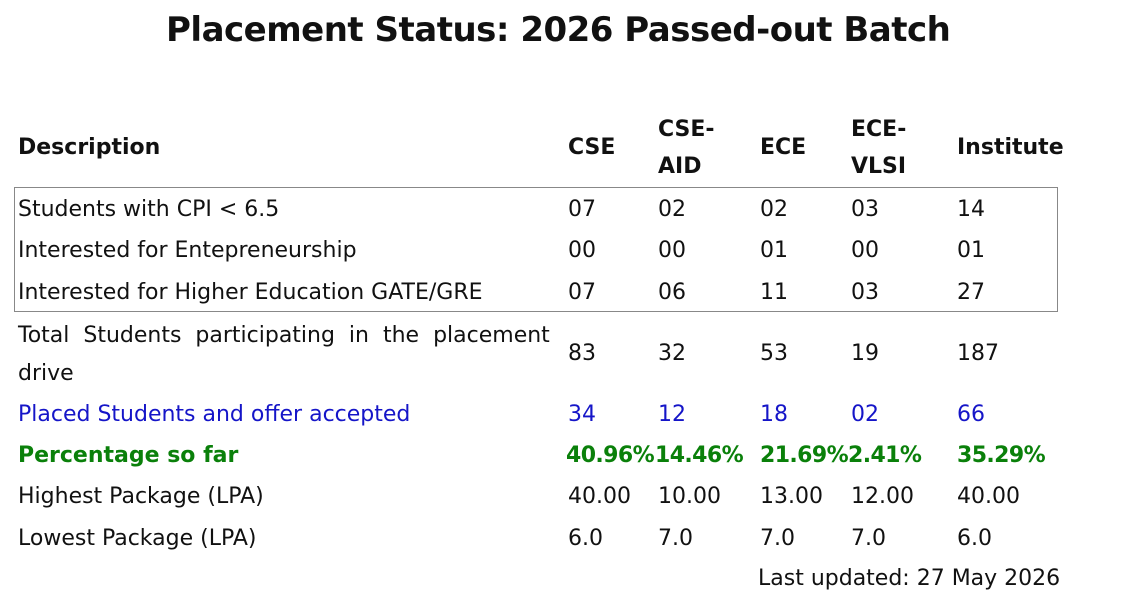 This screenshot has height=610, width=1122. What do you see at coordinates (1001, 455) in the screenshot?
I see `cell-institute: 35.29%` at bounding box center [1001, 455].